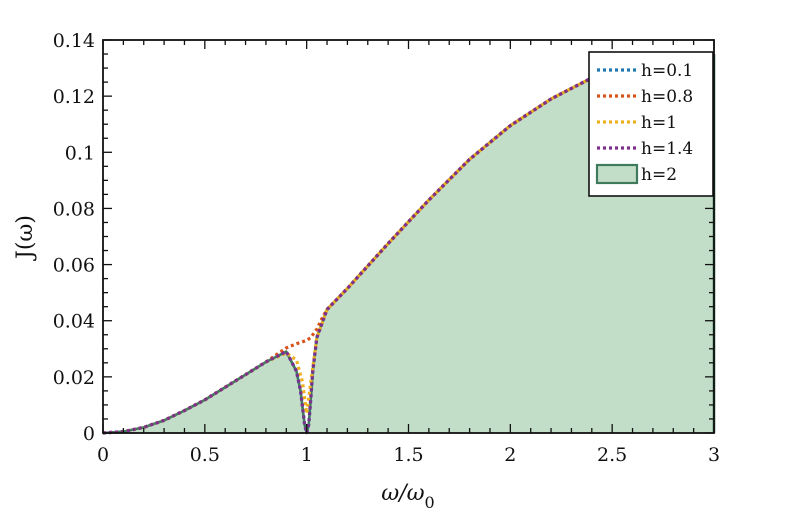 The image size is (789, 526). I want to click on y-tick-label: 0.14, so click(74, 41).